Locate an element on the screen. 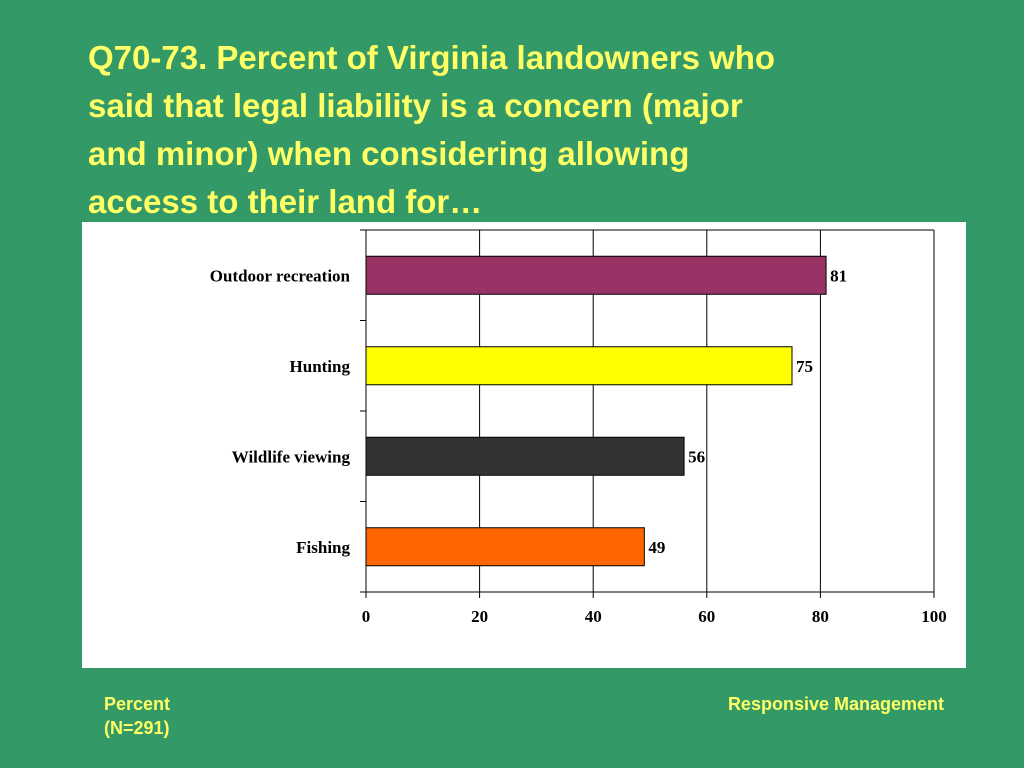 The image size is (1024, 768). axis-caption: Percent (N=291) is located at coordinates (137, 716).